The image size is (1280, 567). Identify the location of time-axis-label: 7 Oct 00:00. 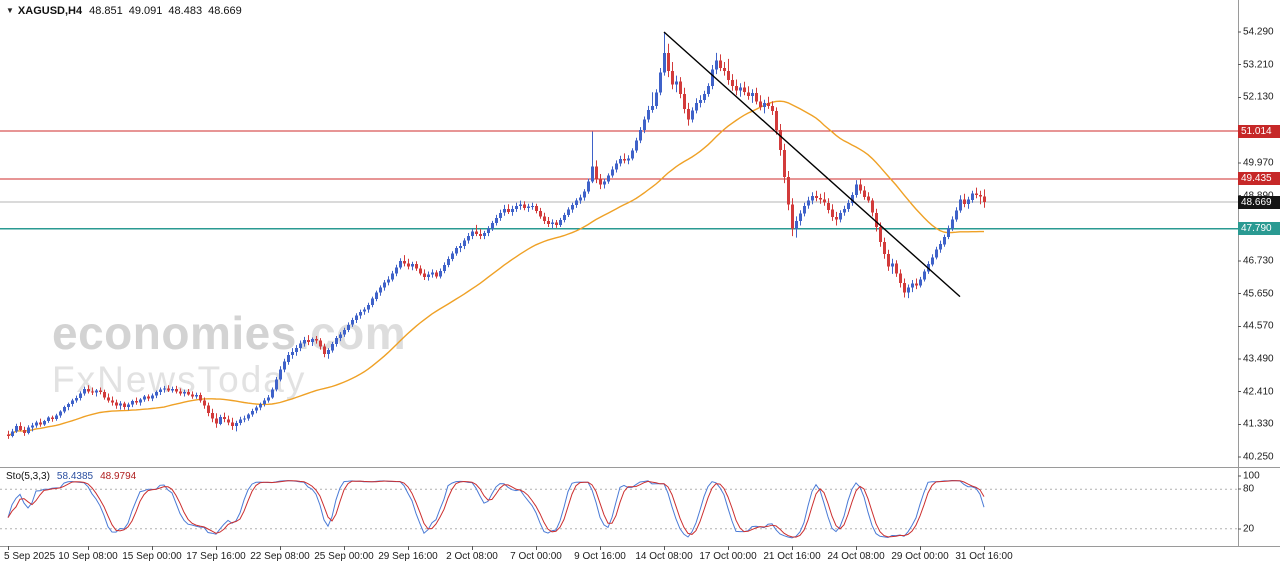
(536, 556).